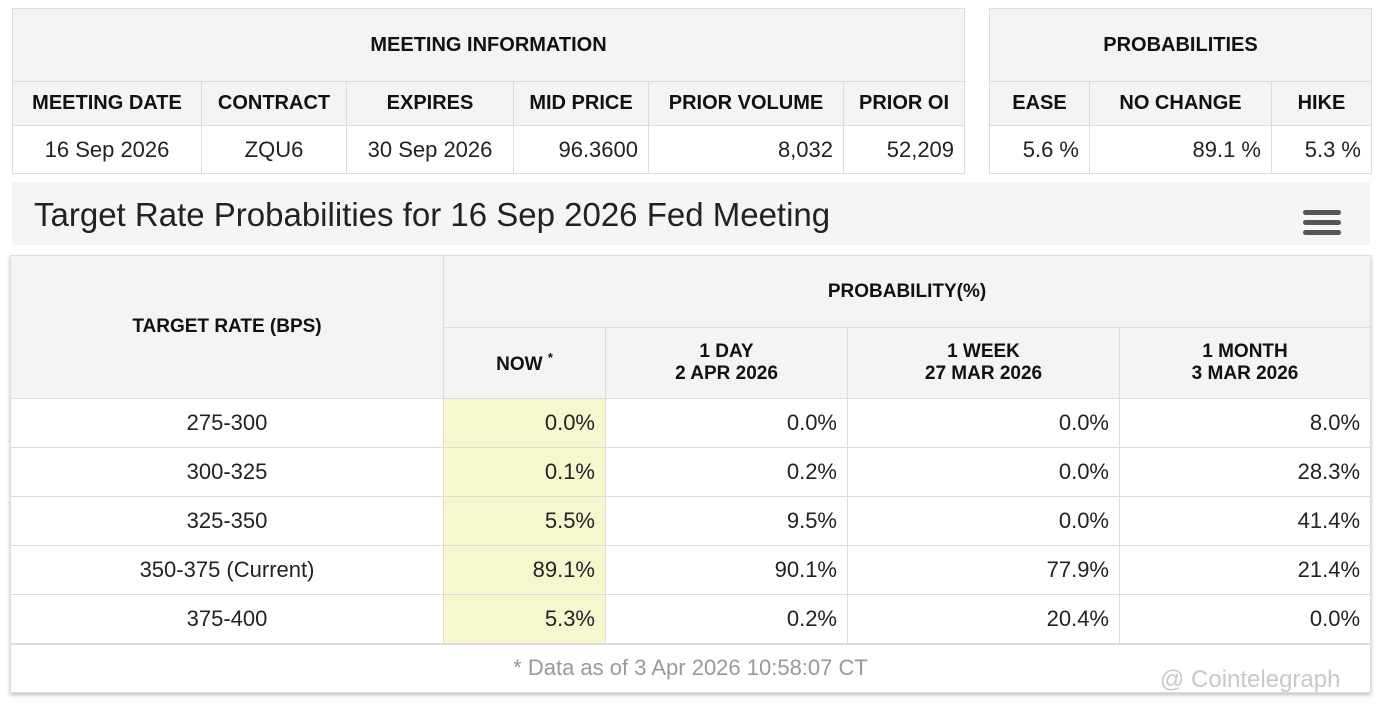  I want to click on data-row: 5.6 % 89.1 % 5.3 %, so click(1180, 149).